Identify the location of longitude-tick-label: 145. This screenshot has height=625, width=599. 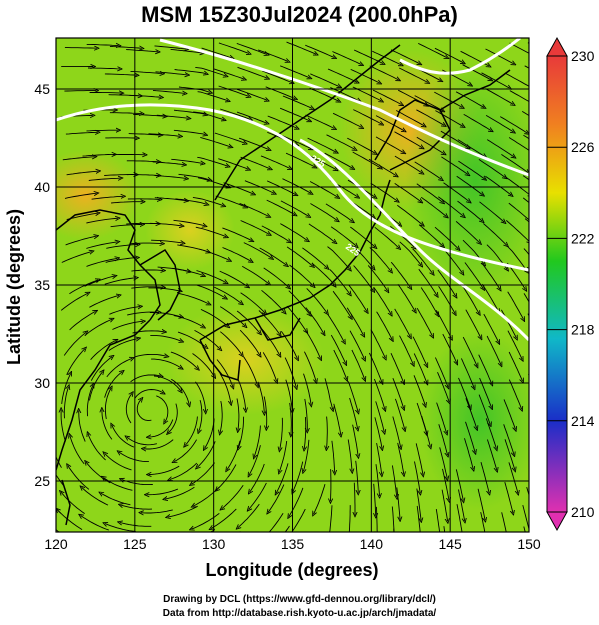
(450, 544).